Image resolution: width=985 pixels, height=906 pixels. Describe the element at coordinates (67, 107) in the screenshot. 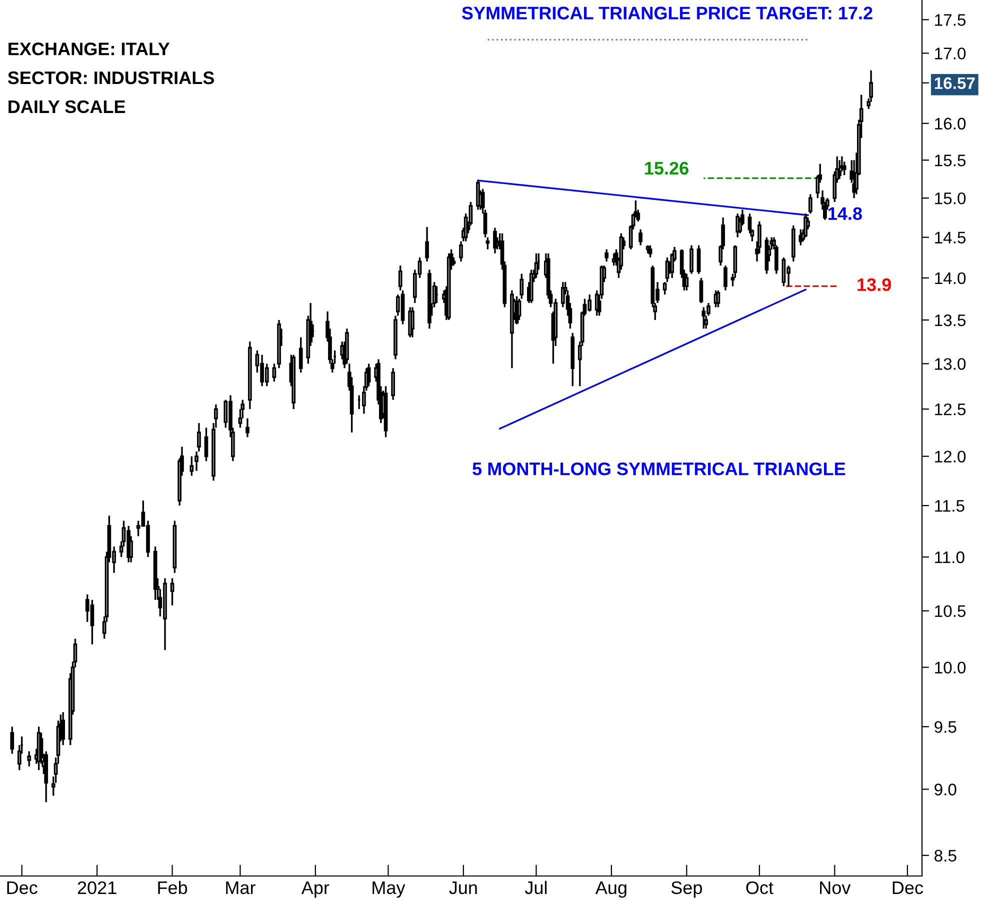

I see `annotation: DAILY SCALE` at that location.